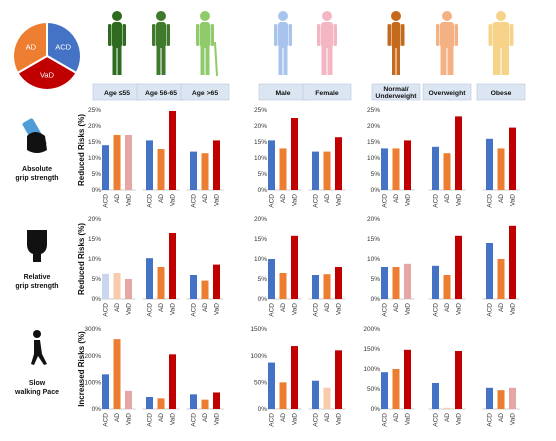 This screenshot has width=556, height=441. What do you see at coordinates (92, 329) in the screenshot?
I see `y-tick-label: 300%` at bounding box center [92, 329].